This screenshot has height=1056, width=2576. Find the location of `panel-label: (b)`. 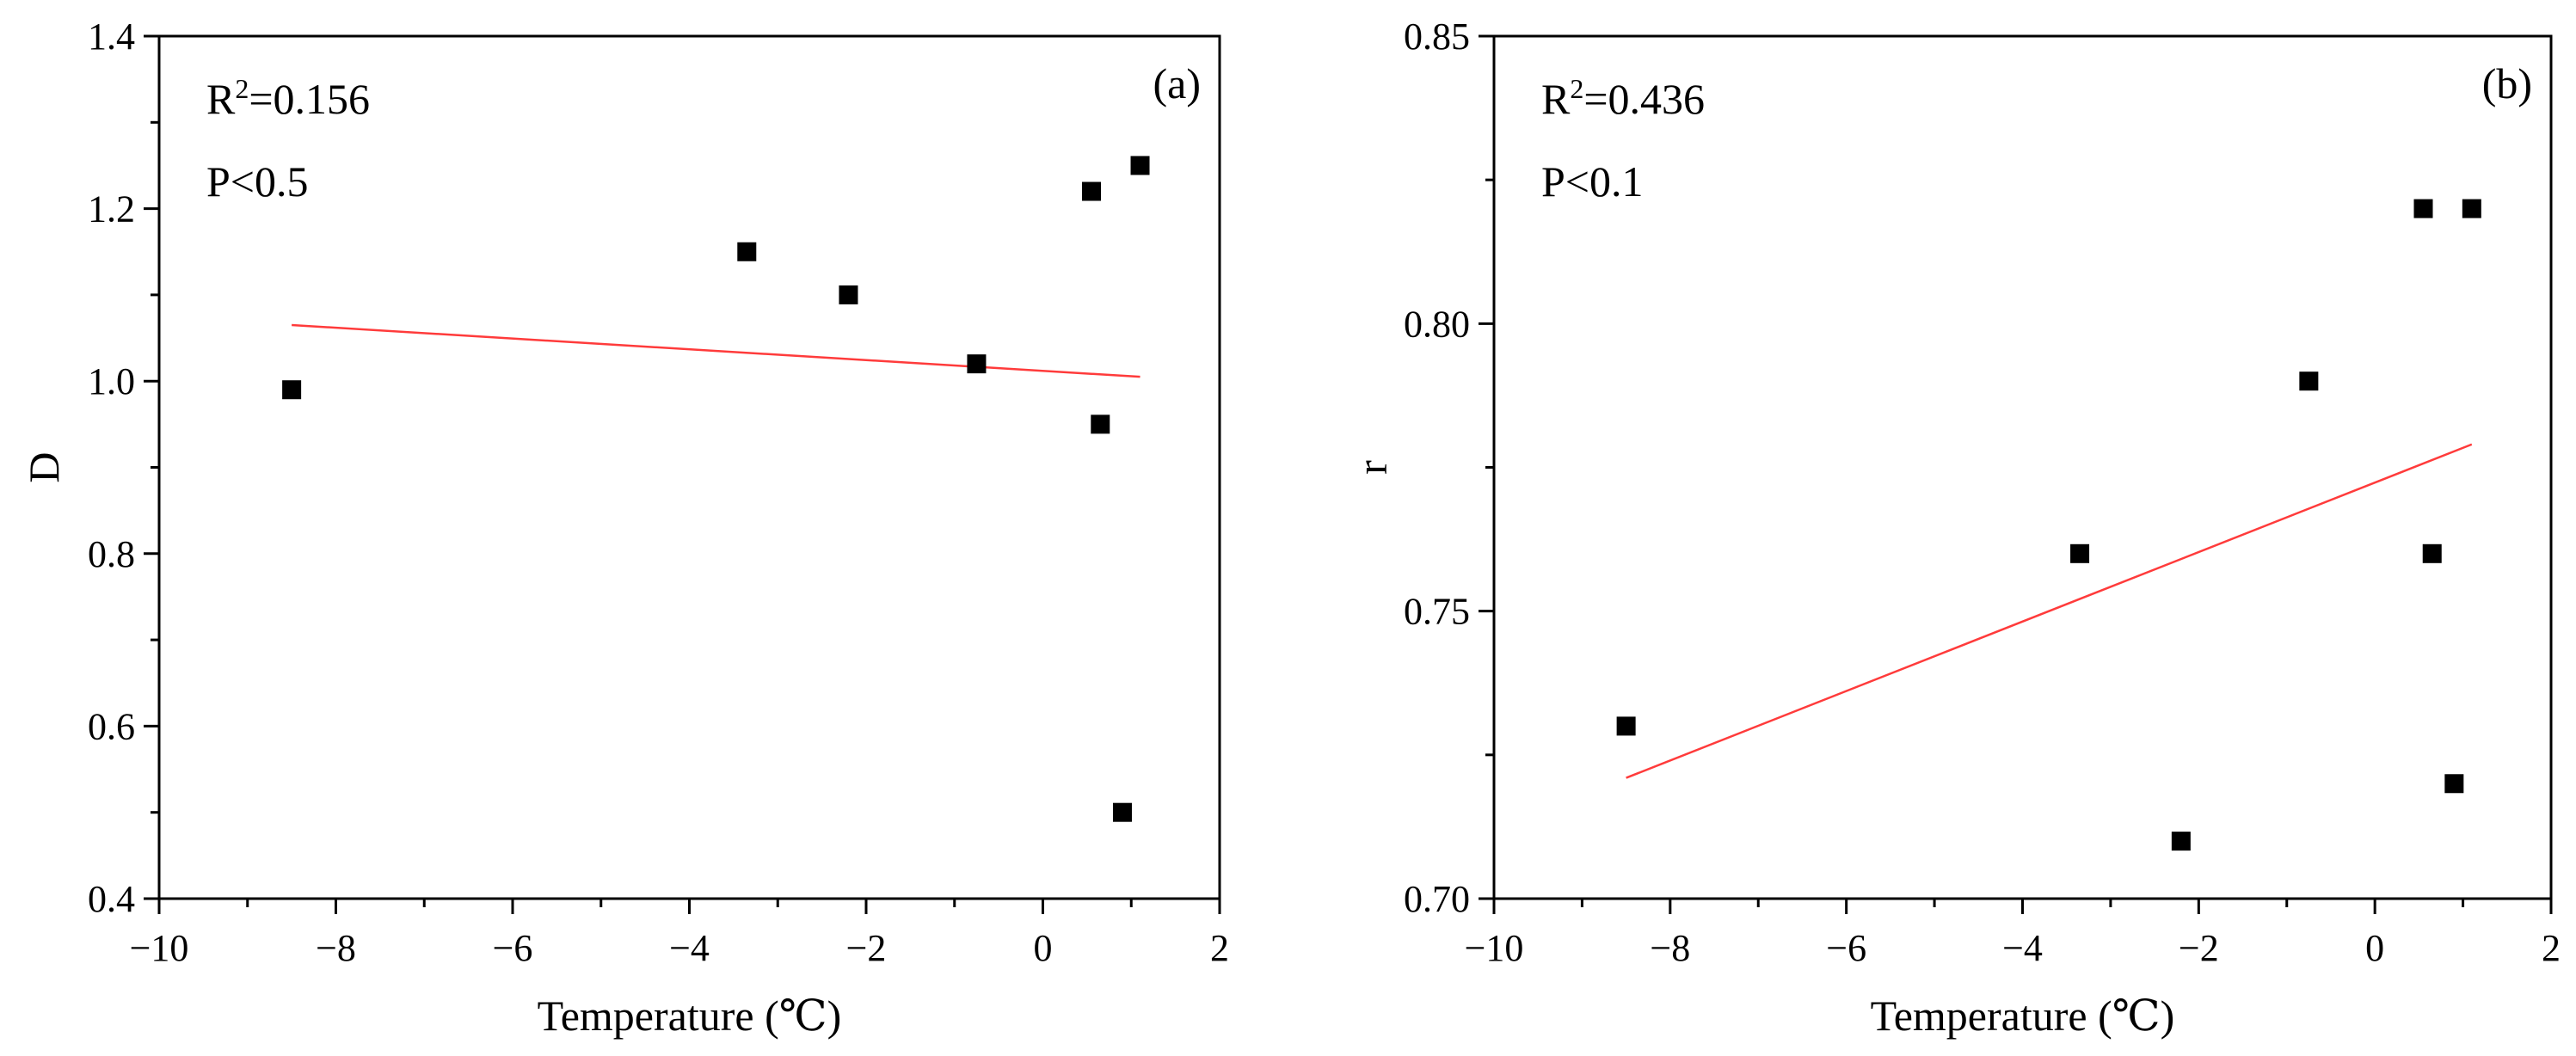

panel-label: (b) is located at coordinates (2507, 83).